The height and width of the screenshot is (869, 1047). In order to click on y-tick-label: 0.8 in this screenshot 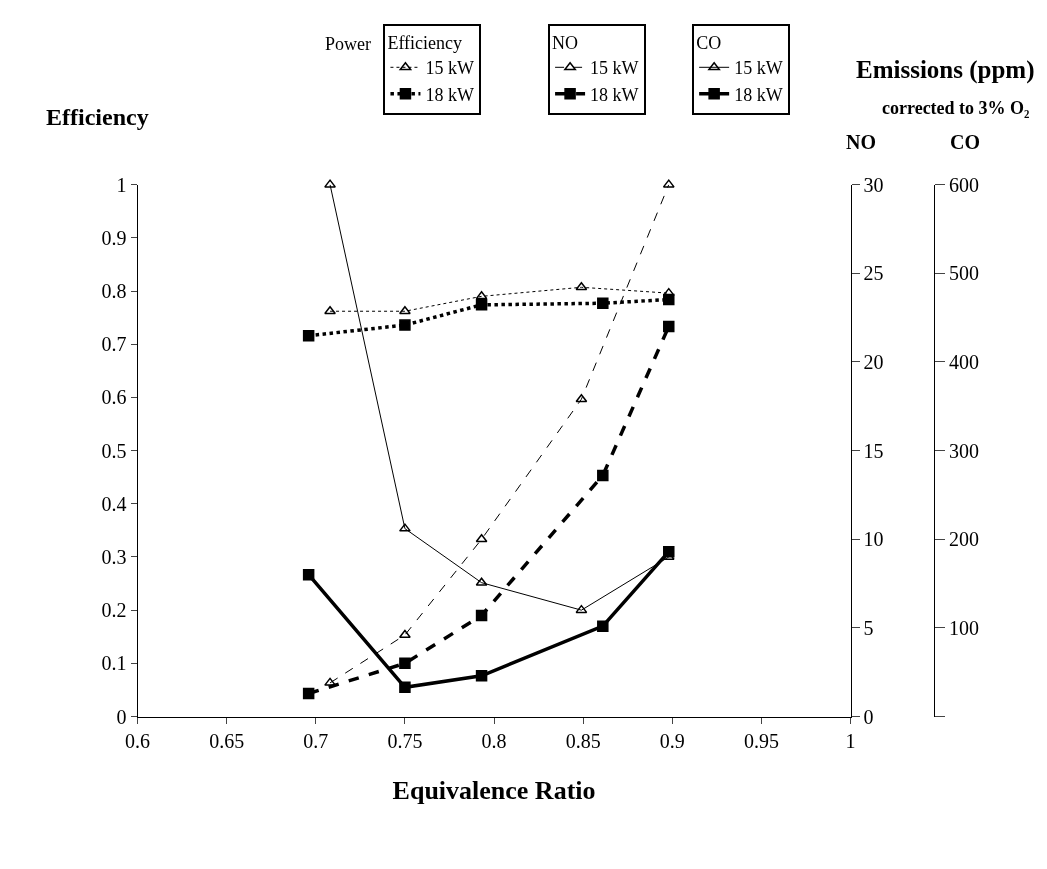, I will do `click(114, 291)`.